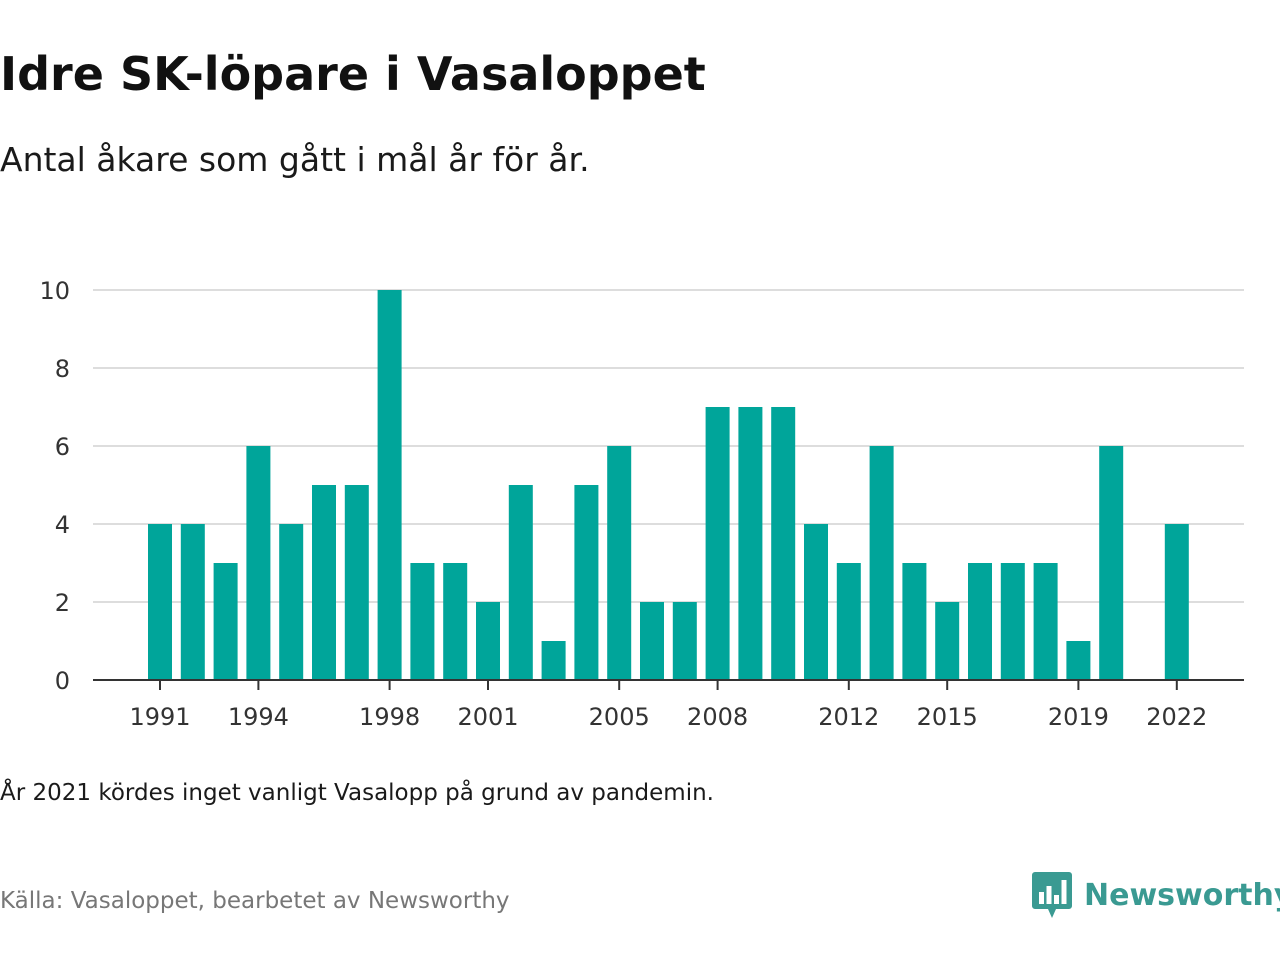 The height and width of the screenshot is (960, 1280). Describe the element at coordinates (980, 621) in the screenshot. I see `bar-2016` at that location.